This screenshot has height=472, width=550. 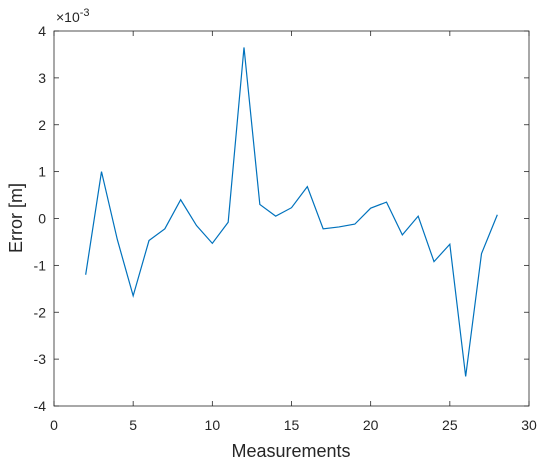 I want to click on y-tick-label: 3, so click(x=42, y=78).